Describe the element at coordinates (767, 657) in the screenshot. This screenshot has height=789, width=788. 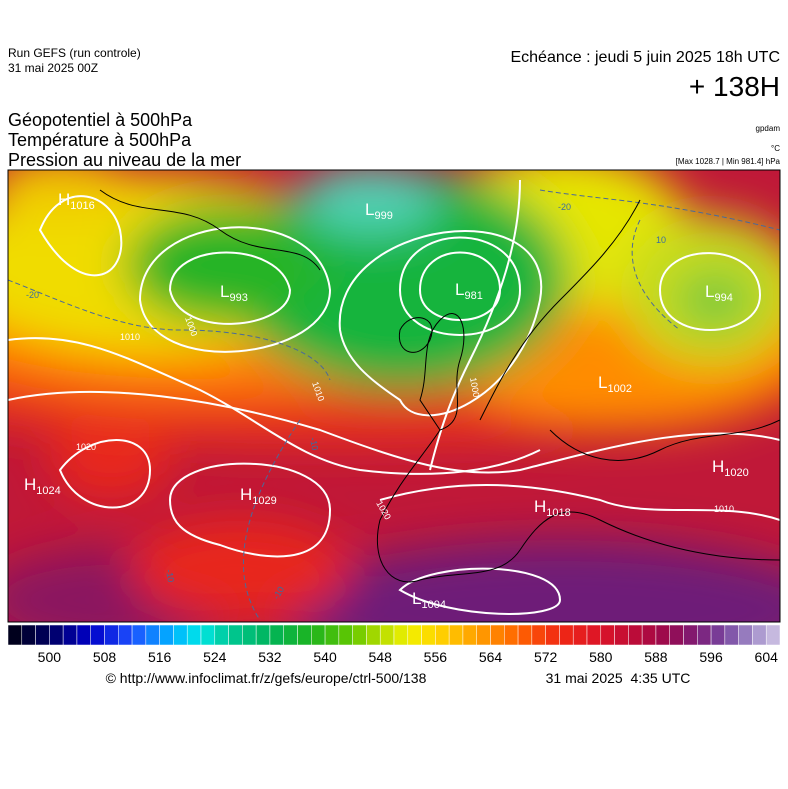
I see `colorbar-tick-label: 604` at that location.